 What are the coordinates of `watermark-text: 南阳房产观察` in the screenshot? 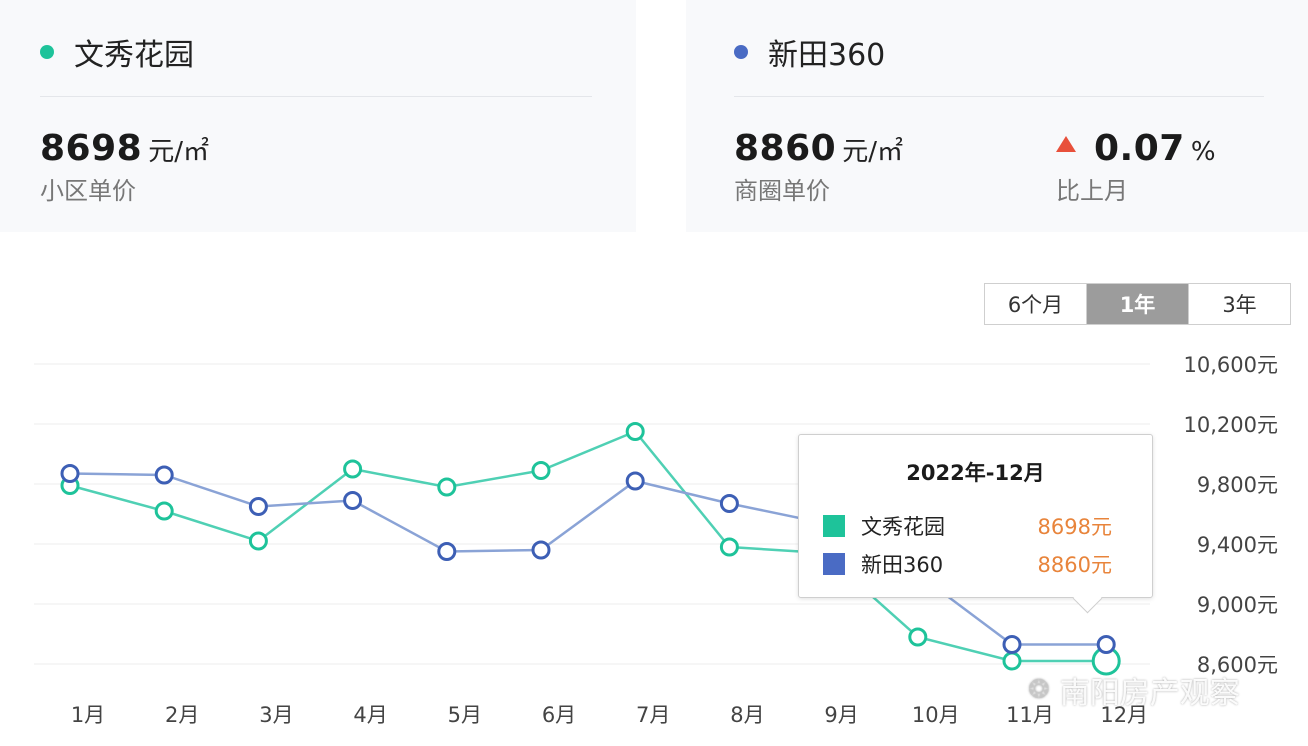 It's located at (1149, 693).